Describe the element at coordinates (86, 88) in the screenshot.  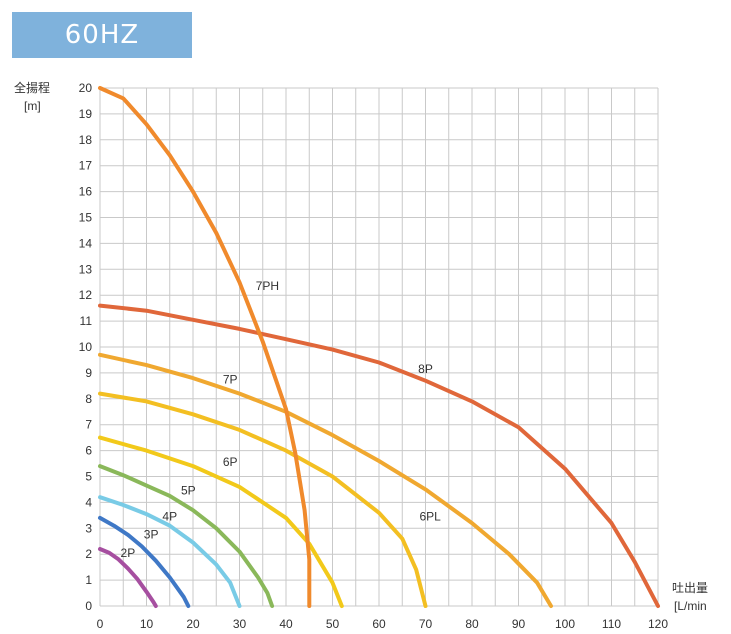
I see `y-tick-label: 20` at that location.